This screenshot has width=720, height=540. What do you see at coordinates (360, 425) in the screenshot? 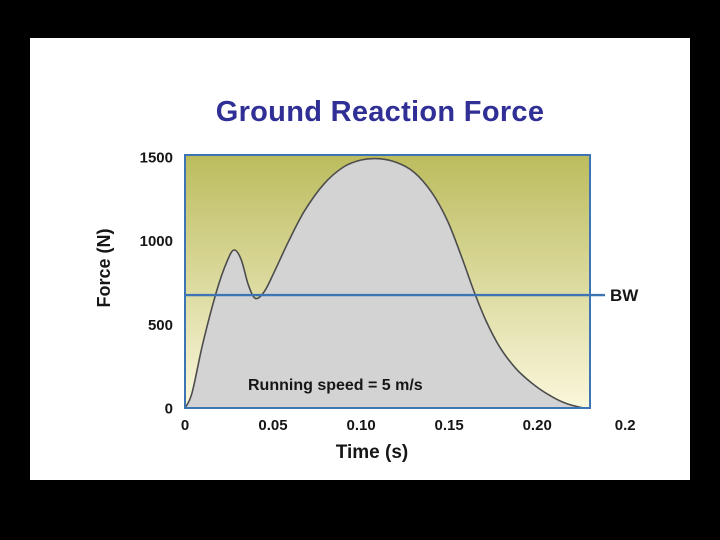
I see `x-tick-label-0.10: 0.10` at bounding box center [360, 425].